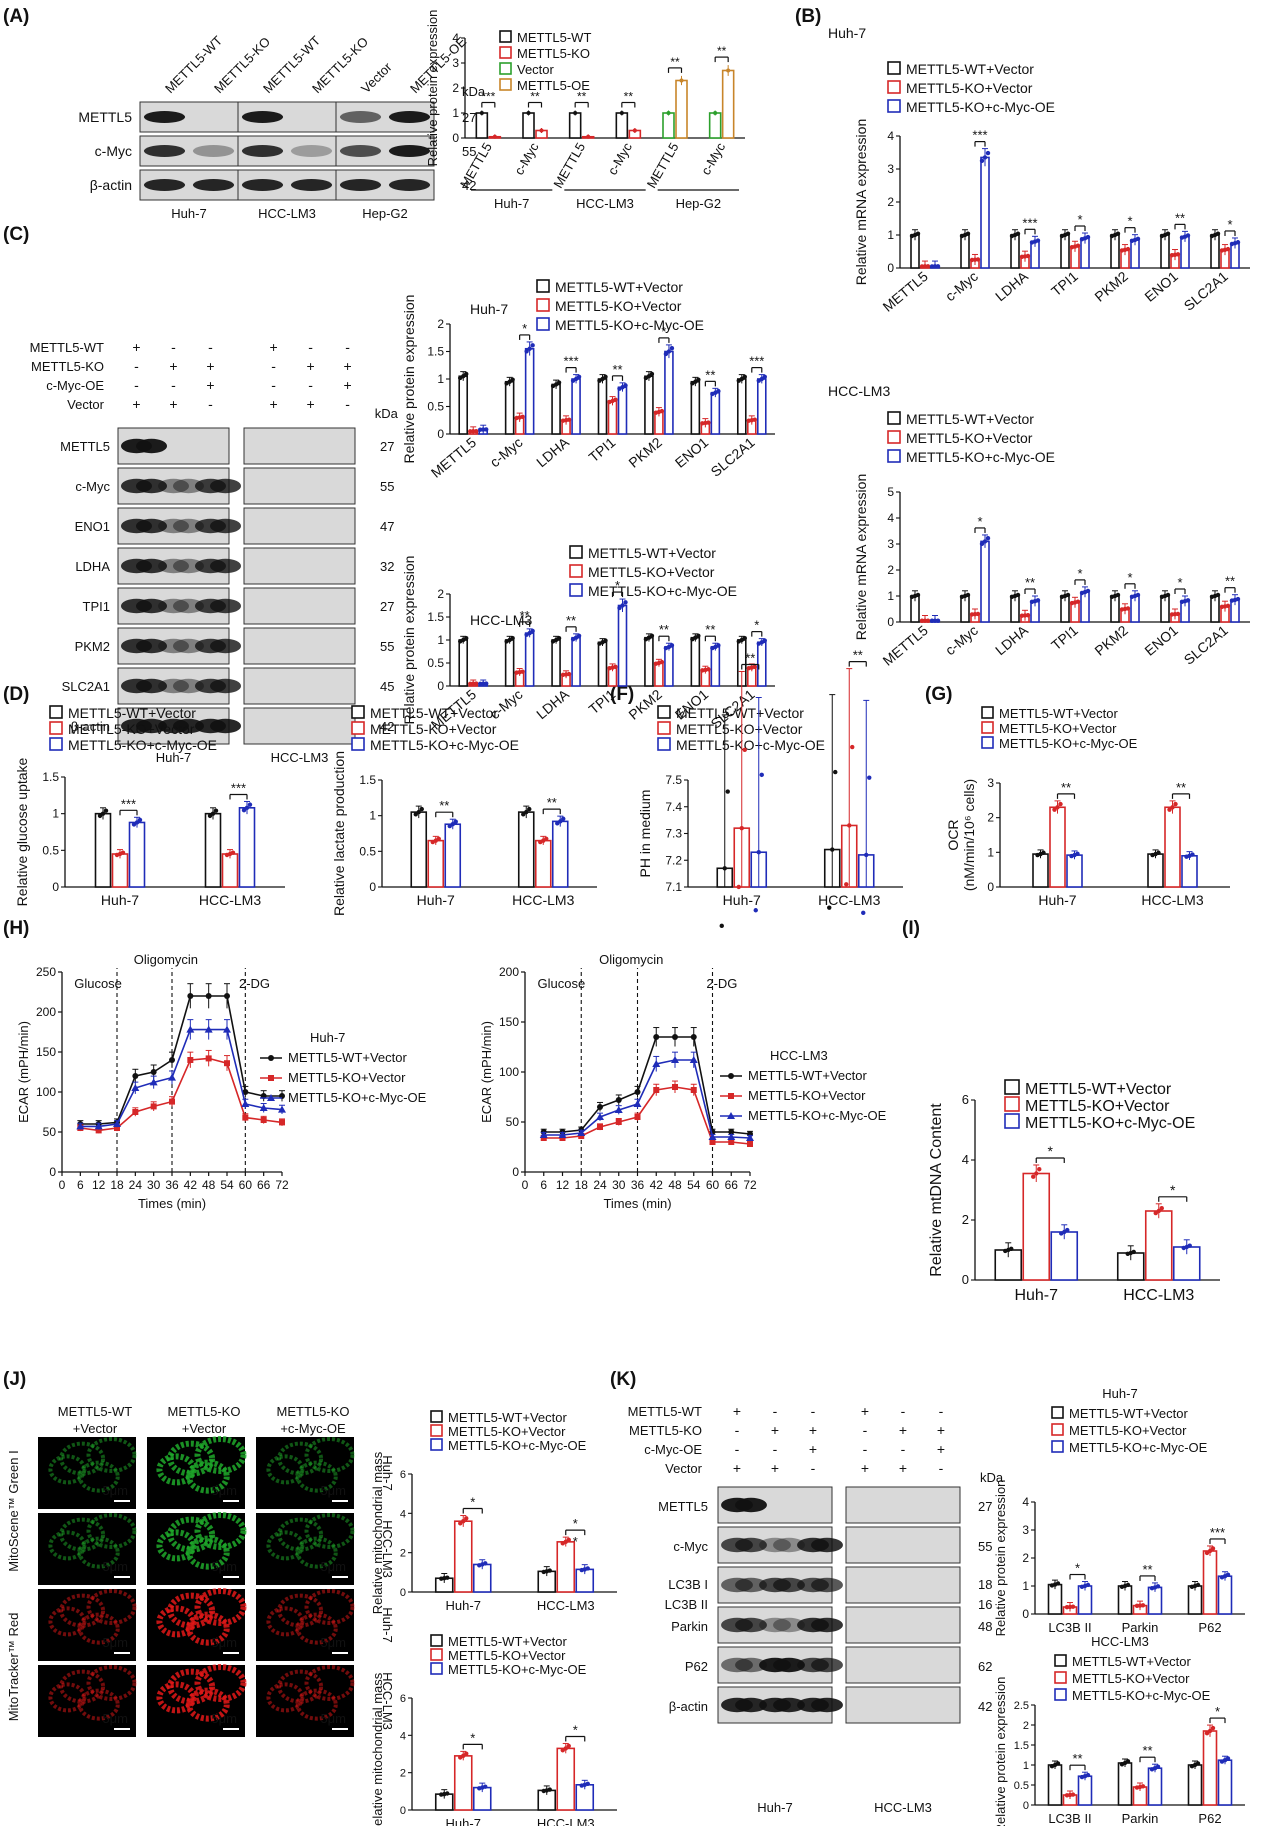  What do you see at coordinates (136, 1185) in the screenshot?
I see `x-tick-label: 24` at bounding box center [136, 1185].